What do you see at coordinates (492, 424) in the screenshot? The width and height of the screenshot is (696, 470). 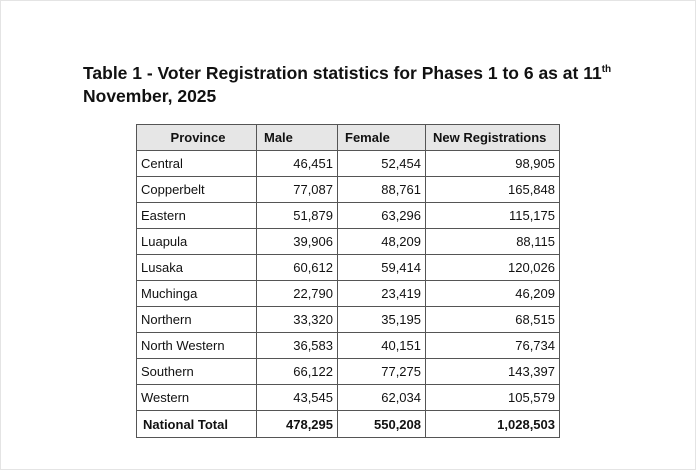 I see `total-cell: 1,028,503` at bounding box center [492, 424].